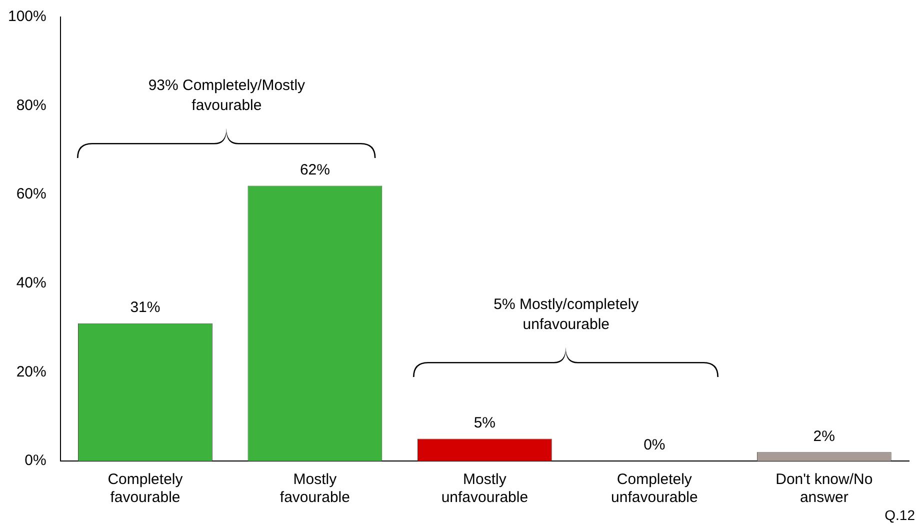  I want to click on x-tick-label: Completely unfavourable, so click(654, 488).